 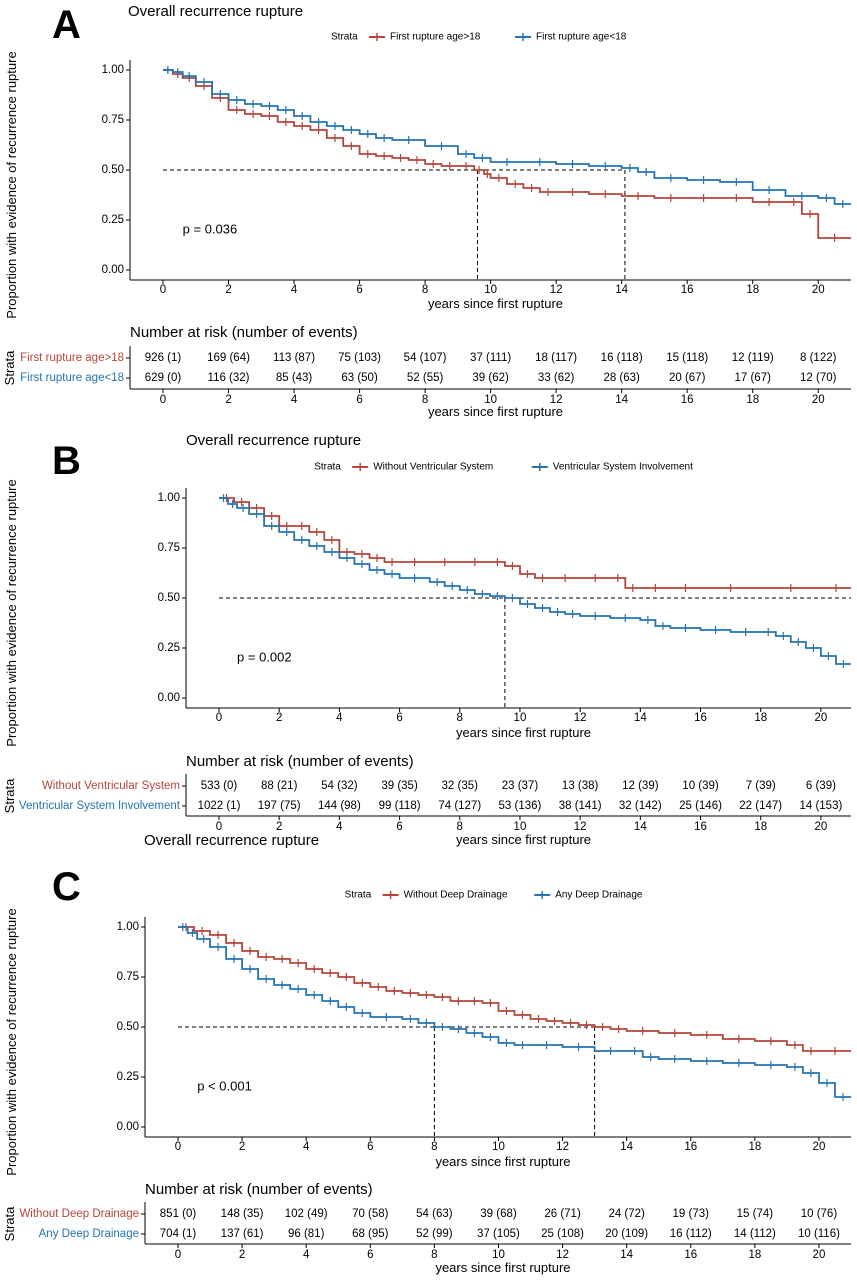 What do you see at coordinates (459, 806) in the screenshot?
I see `risk-table-cell: 74 (127)` at bounding box center [459, 806].